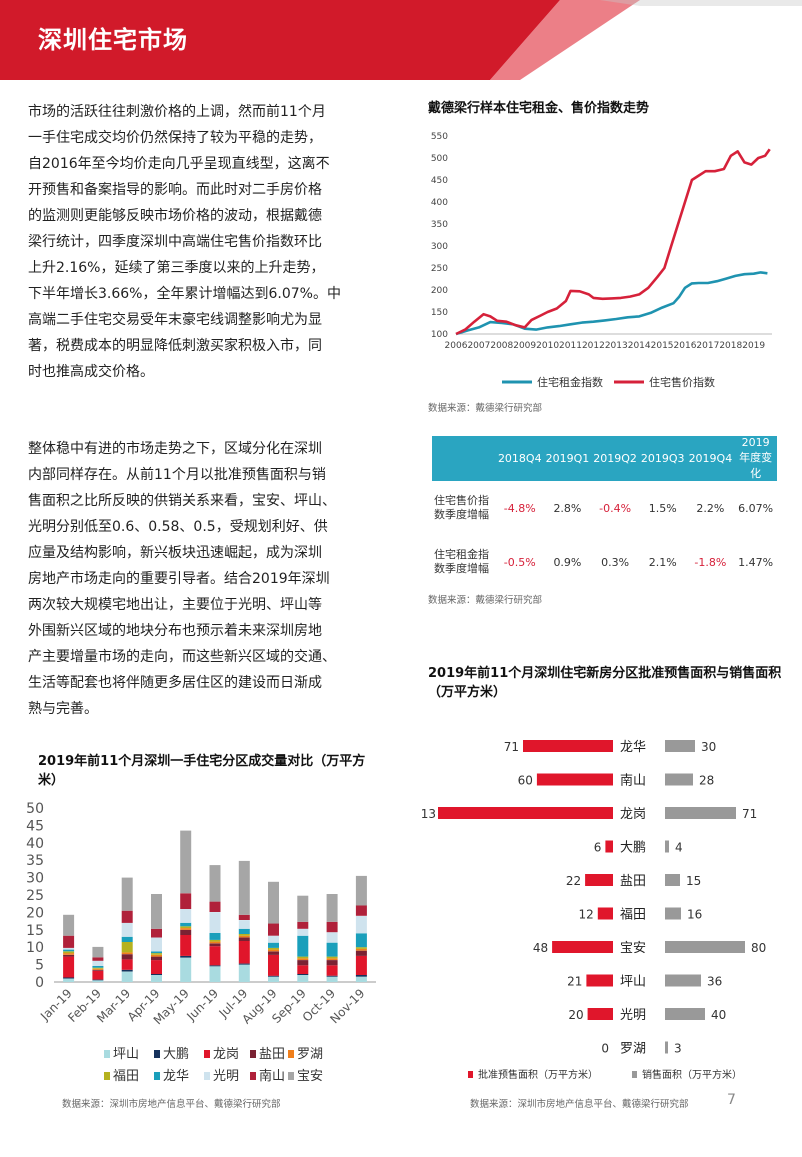 This screenshot has width=802, height=1157. I want to click on y-tick-label: 35, so click(35, 861).